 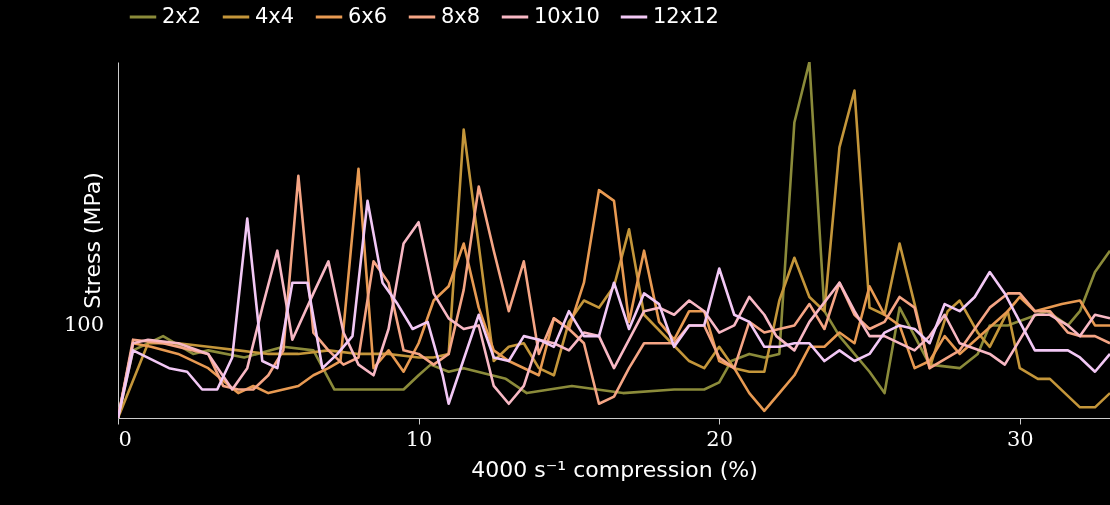 I want to click on x-axis-title: 4000 s⁻¹ compression (%), so click(x=614, y=469).